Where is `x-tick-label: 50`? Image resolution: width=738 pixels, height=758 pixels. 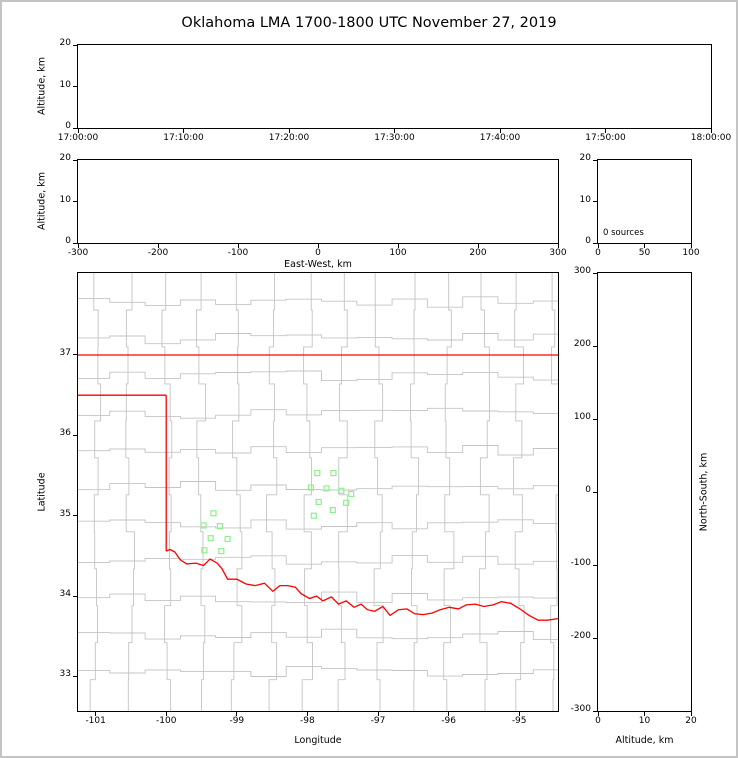
x-tick-label: 50 is located at coordinates (644, 253).